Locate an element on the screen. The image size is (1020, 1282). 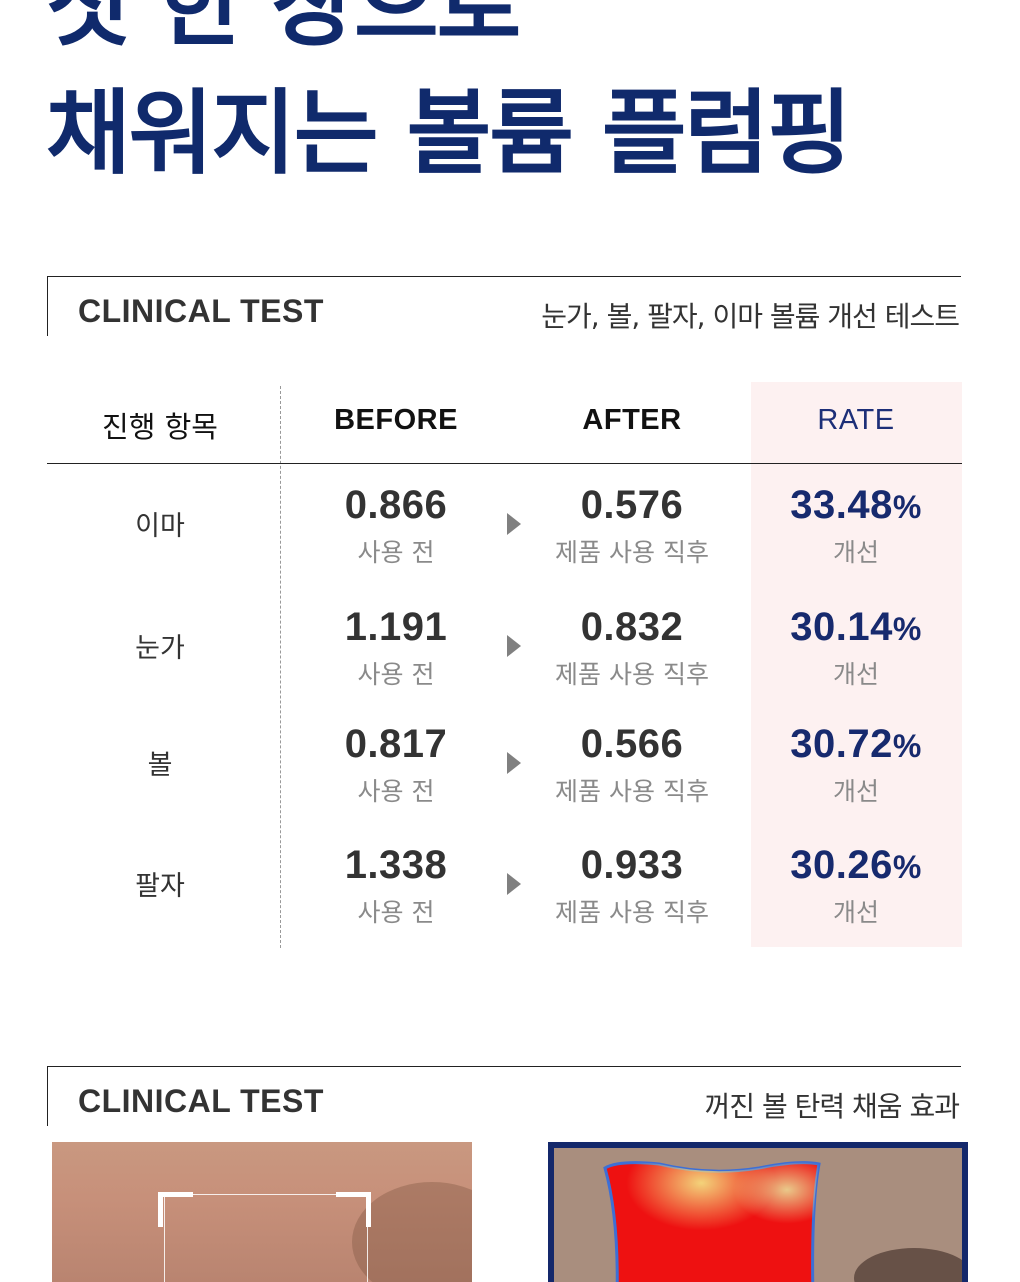
row-item: 눈가 is located at coordinates (160, 648).